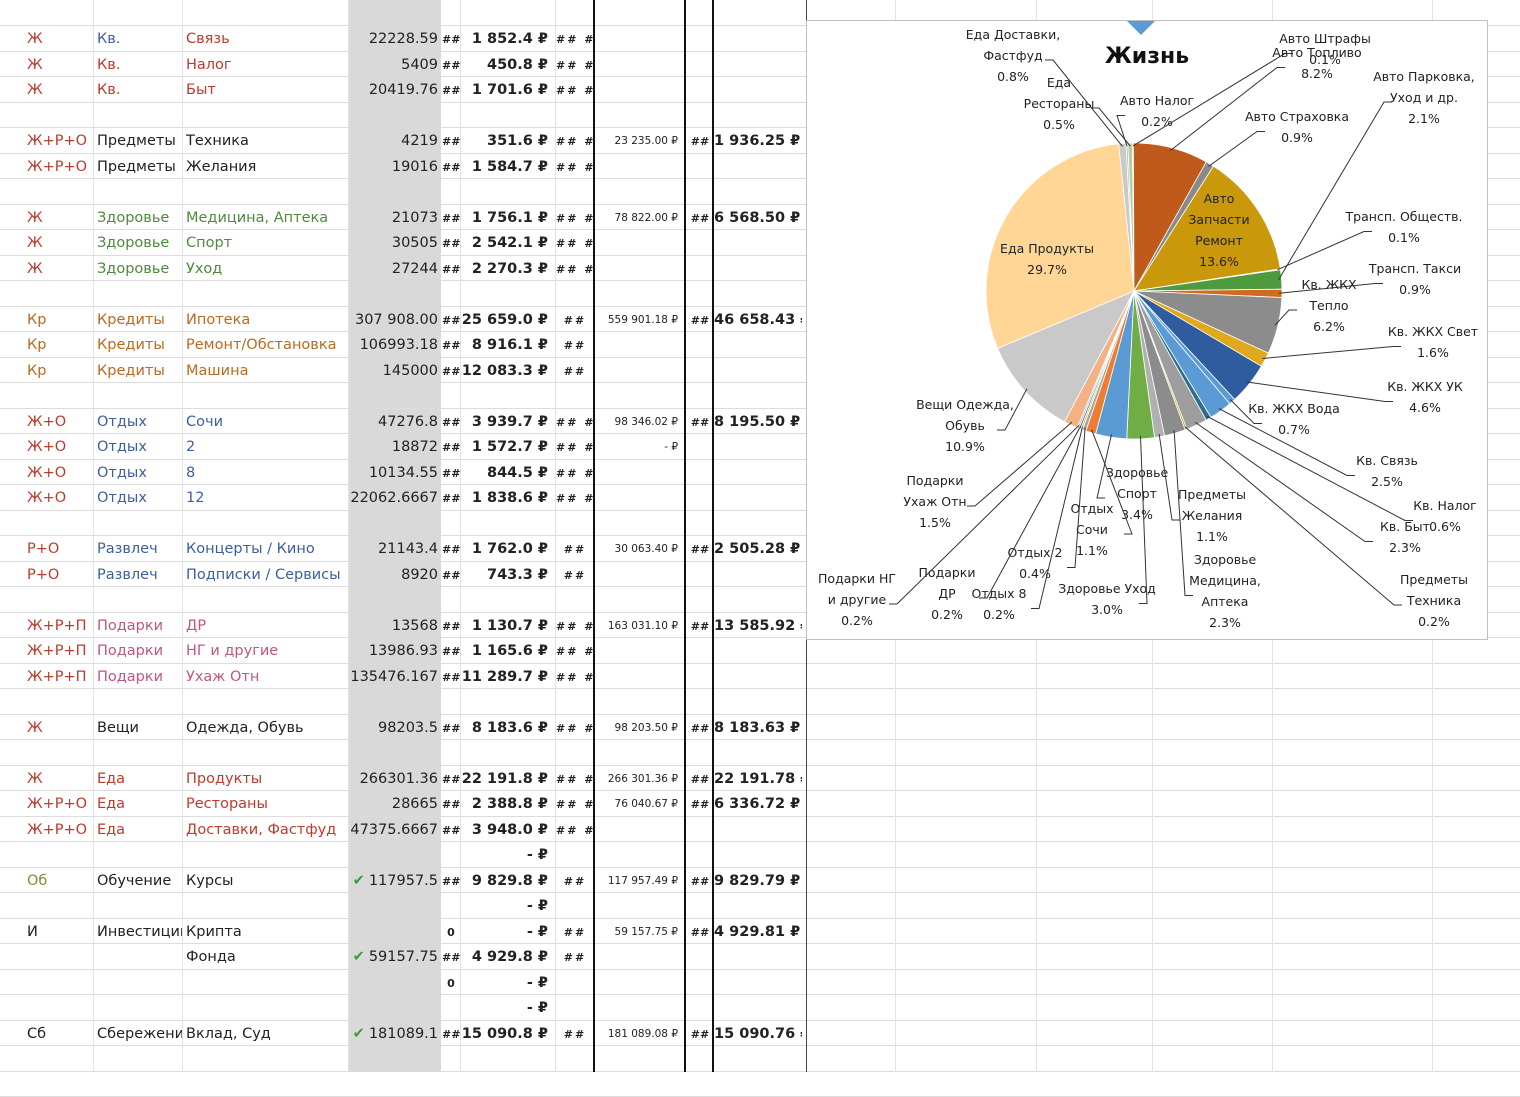 Image resolution: width=1520 pixels, height=1097 pixels. I want to click on cell-a: Кр, so click(60, 344).